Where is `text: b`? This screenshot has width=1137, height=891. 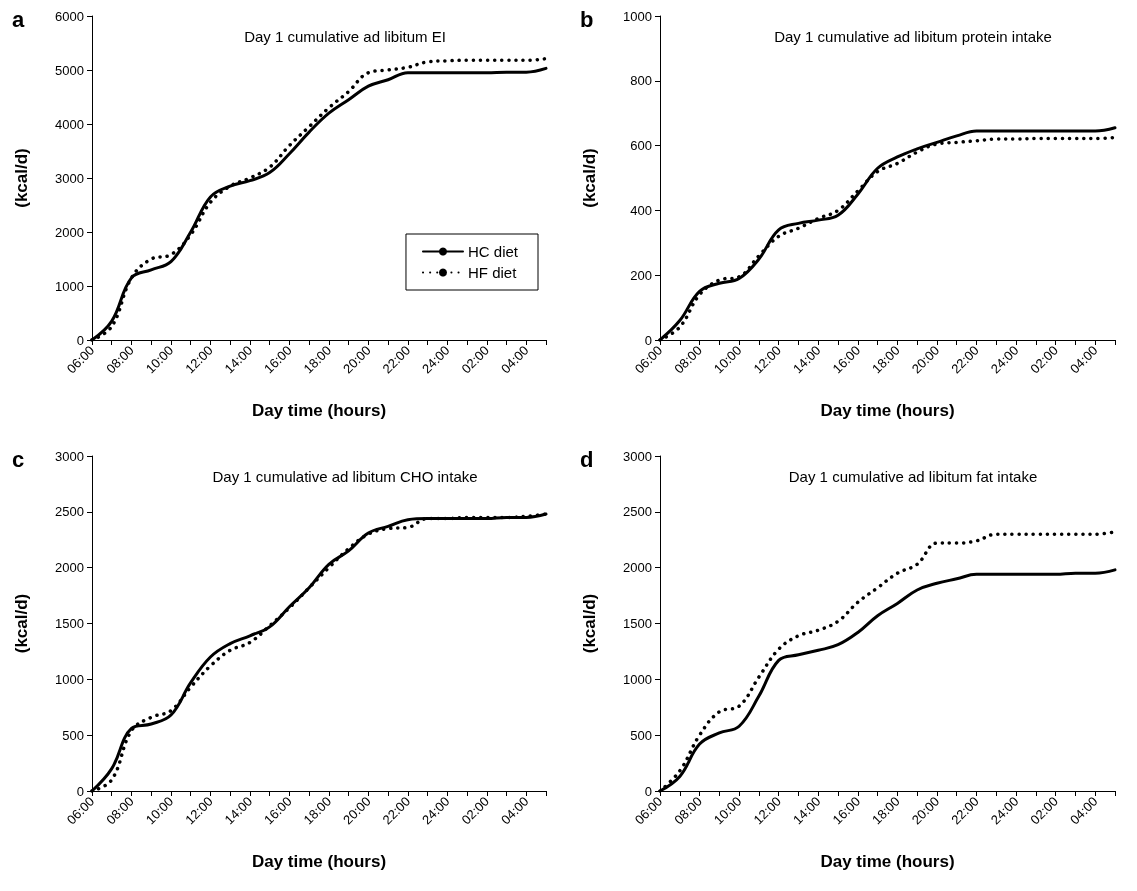
text: b is located at coordinates (587, 19).